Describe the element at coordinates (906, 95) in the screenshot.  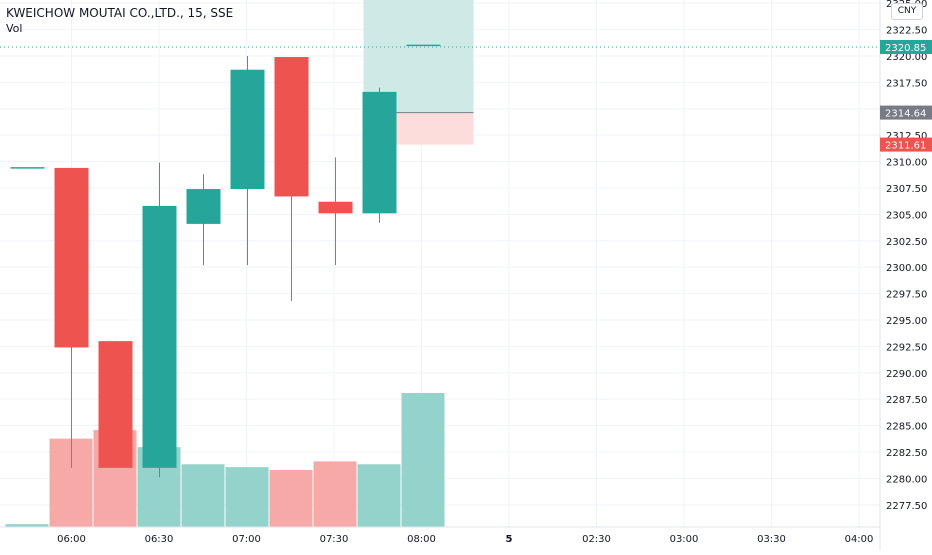
I see `price-labels: 2320.85 2314.64 2311.61` at that location.